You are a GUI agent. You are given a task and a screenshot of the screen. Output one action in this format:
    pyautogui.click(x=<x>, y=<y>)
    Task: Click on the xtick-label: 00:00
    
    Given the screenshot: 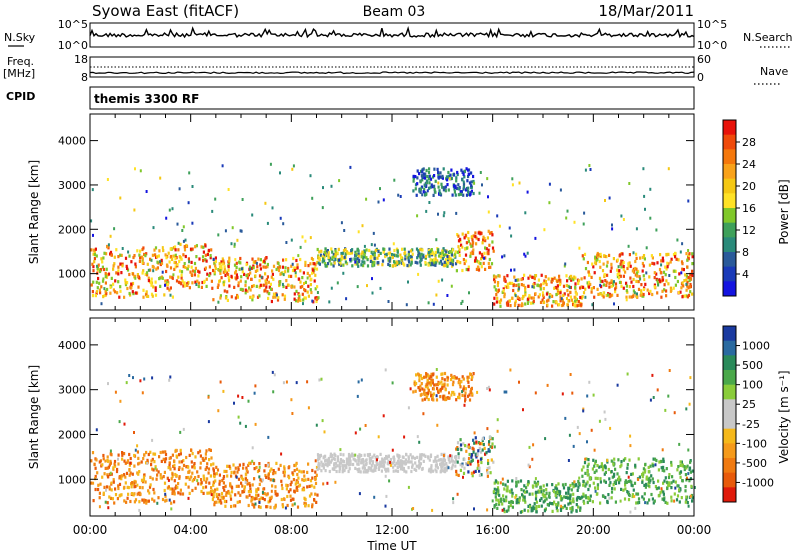 What is the action you would take?
    pyautogui.click(x=90, y=530)
    